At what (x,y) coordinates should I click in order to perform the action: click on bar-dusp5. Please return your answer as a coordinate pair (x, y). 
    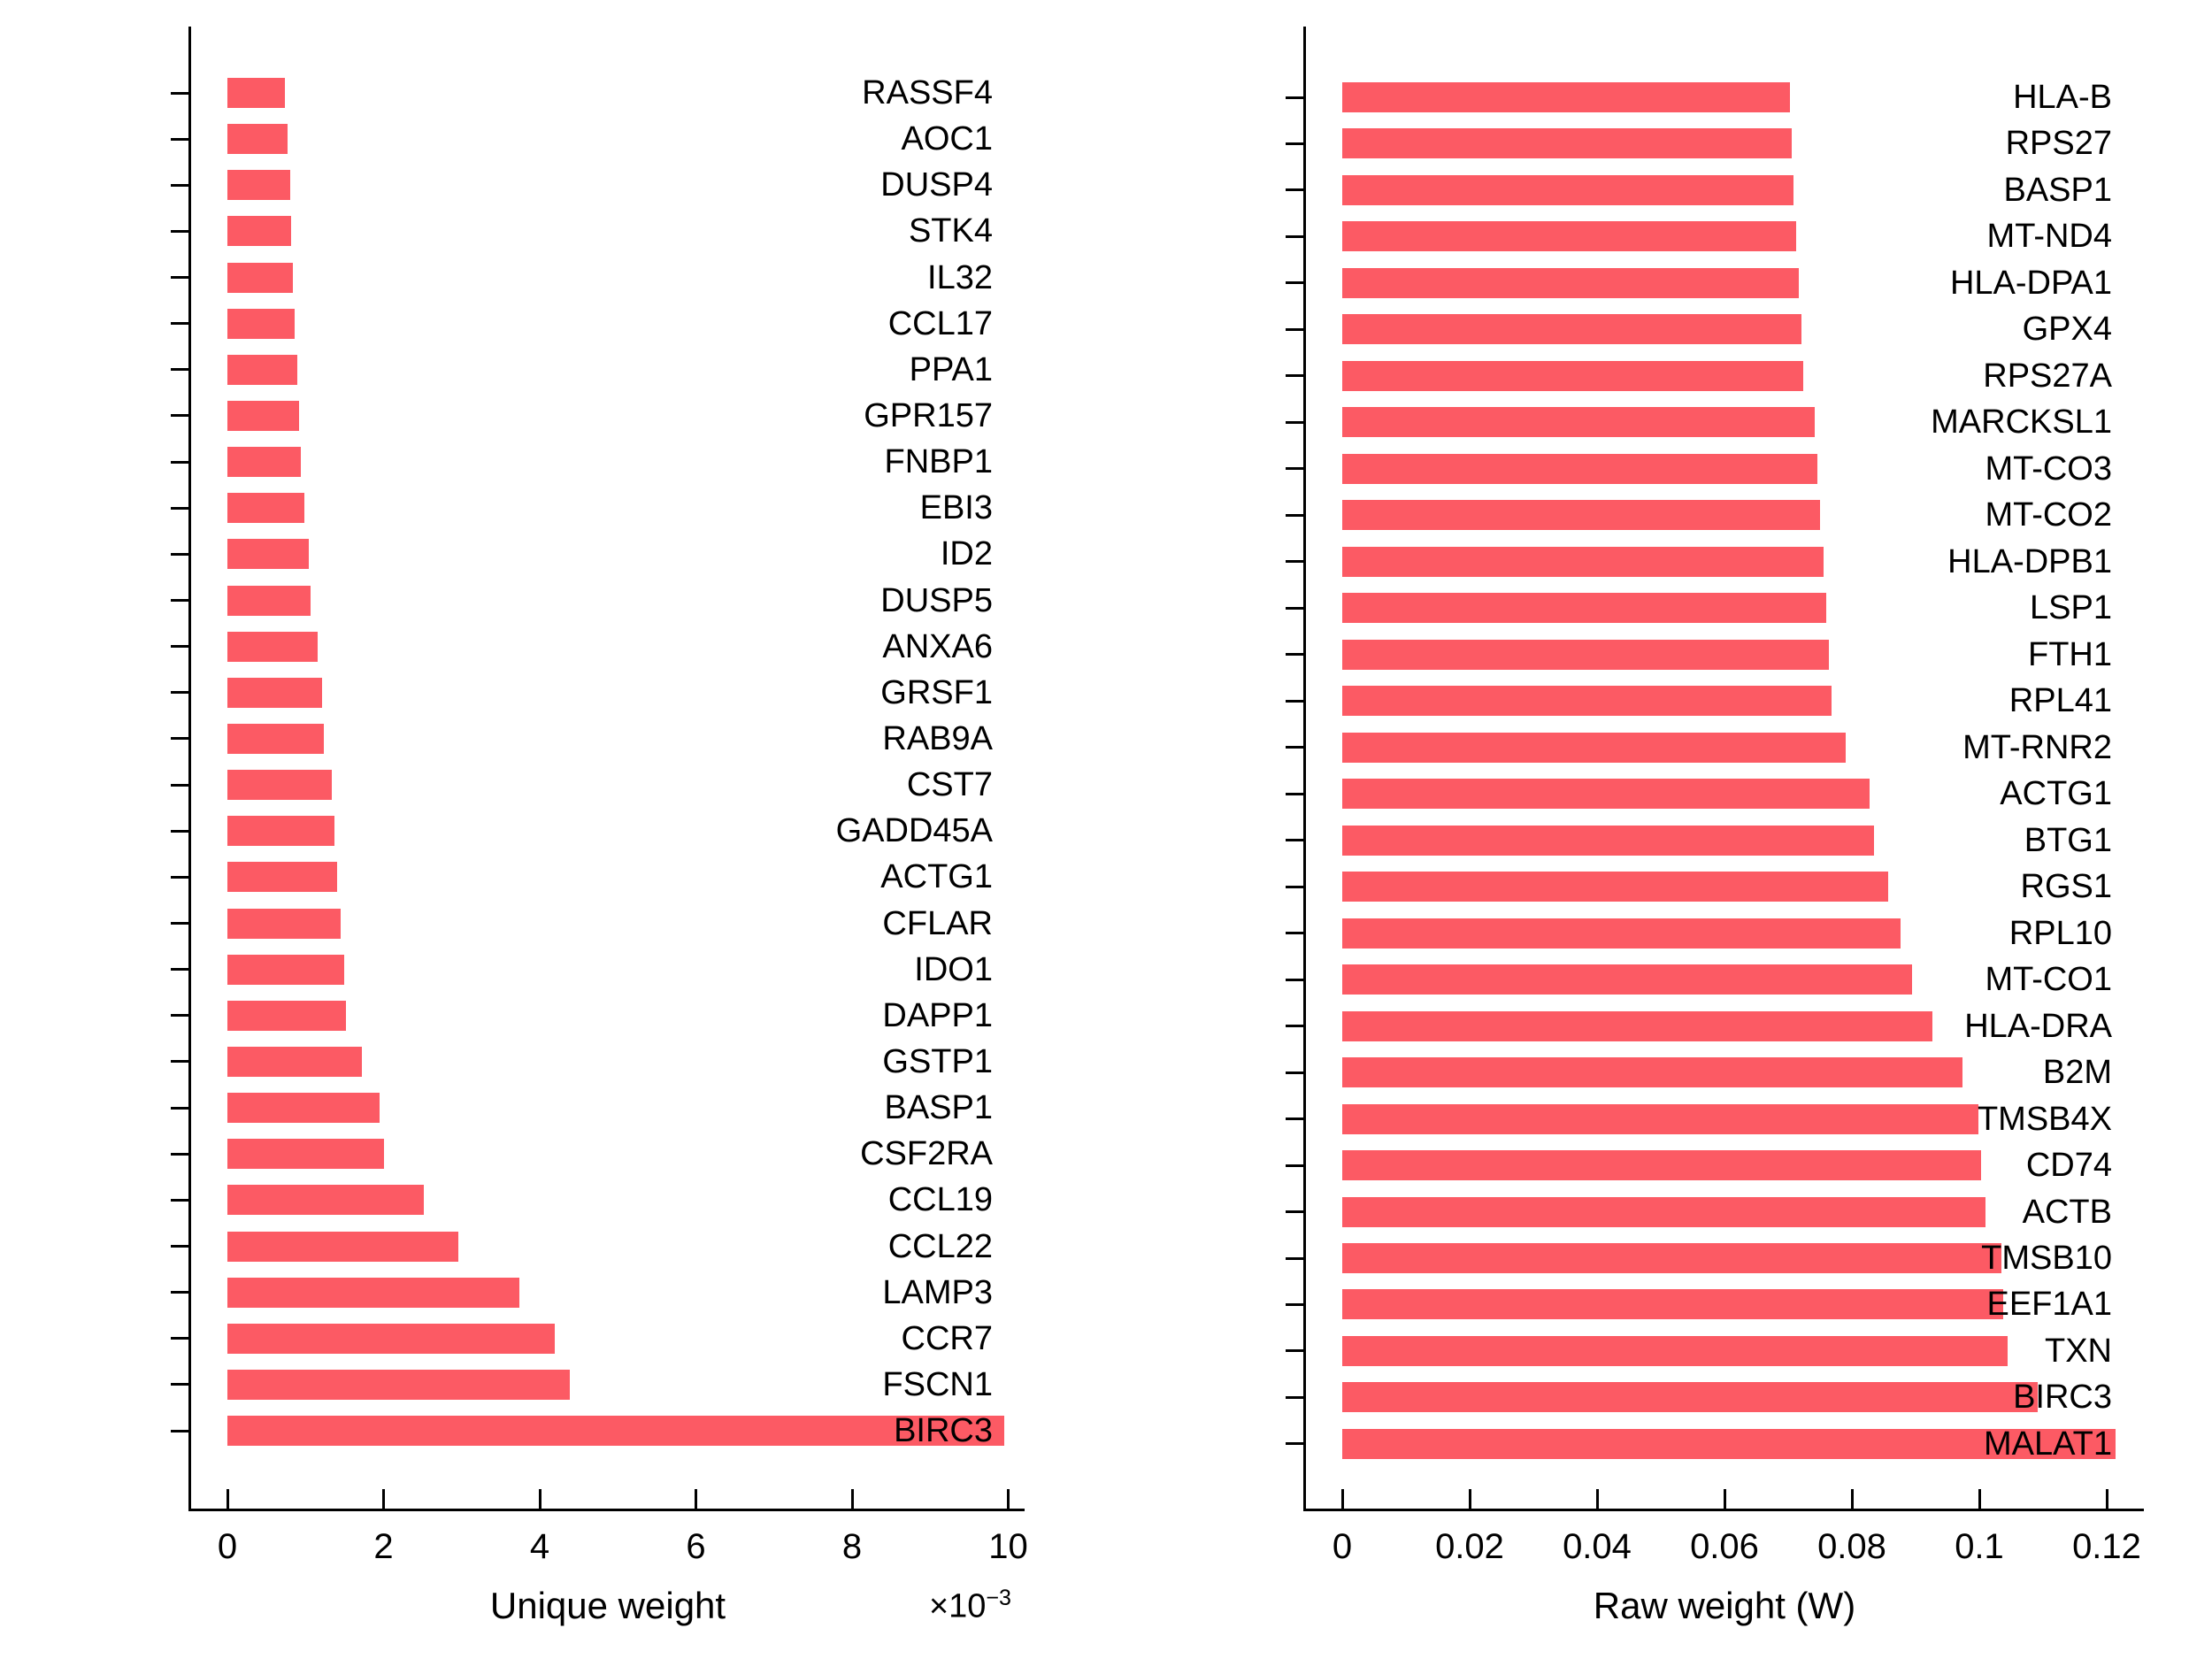
    Looking at the image, I should click on (269, 600).